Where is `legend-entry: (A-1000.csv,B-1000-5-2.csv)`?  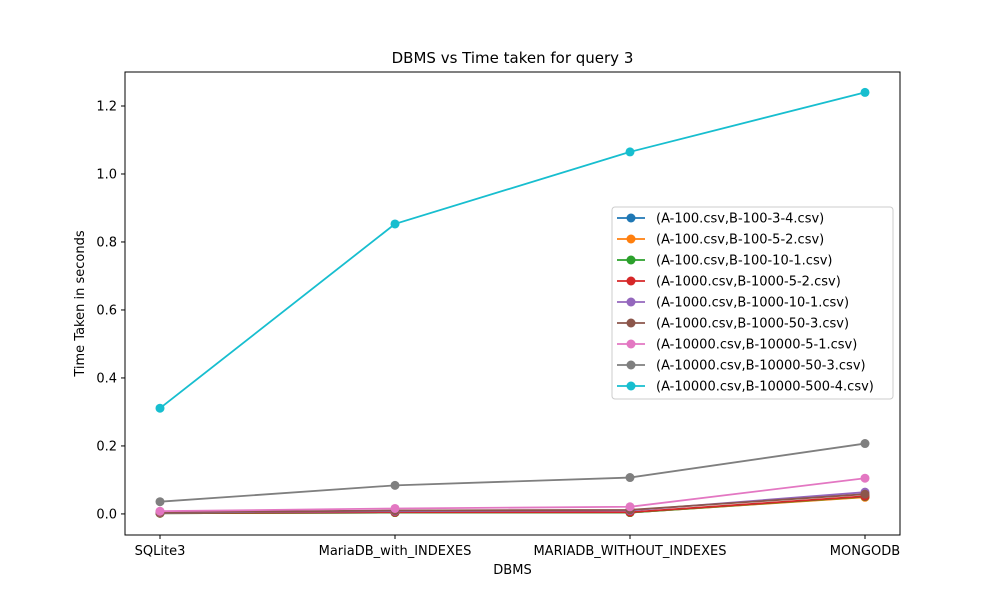
legend-entry: (A-1000.csv,B-1000-5-2.csv) is located at coordinates (729, 282).